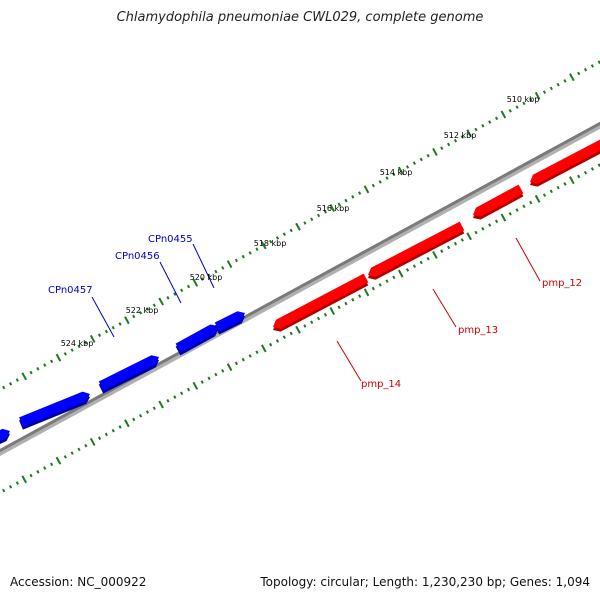  I want to click on scale-label: 512 kbp, so click(460, 135).